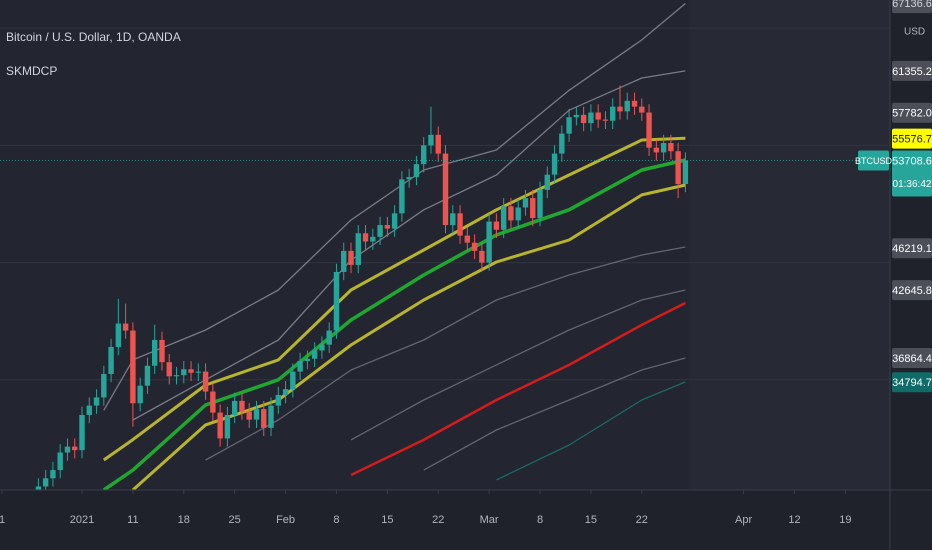 This screenshot has height=550, width=932. What do you see at coordinates (235, 520) in the screenshot?
I see `x-tick-label: 25` at bounding box center [235, 520].